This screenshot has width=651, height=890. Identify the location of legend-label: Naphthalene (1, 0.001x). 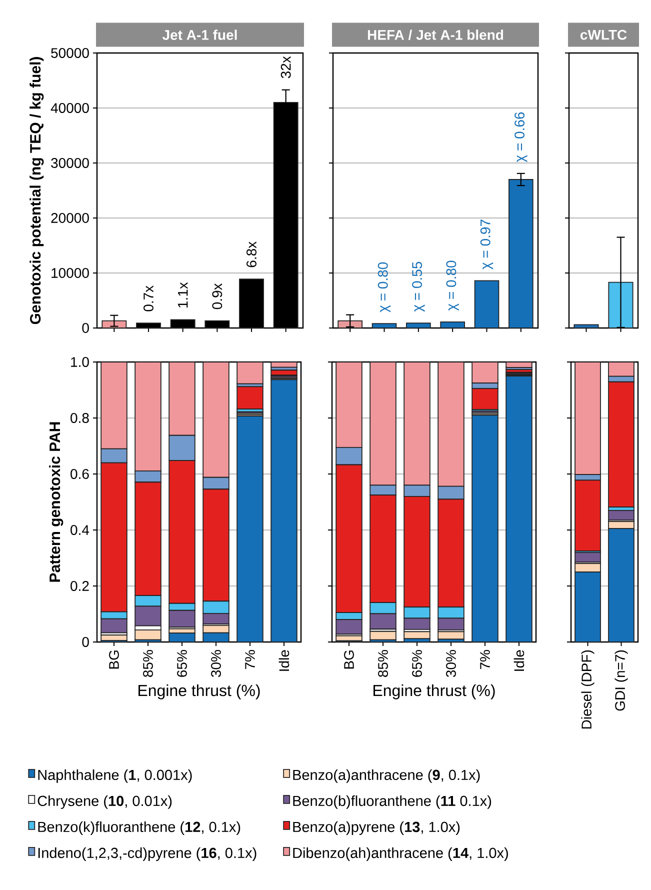
(115, 776).